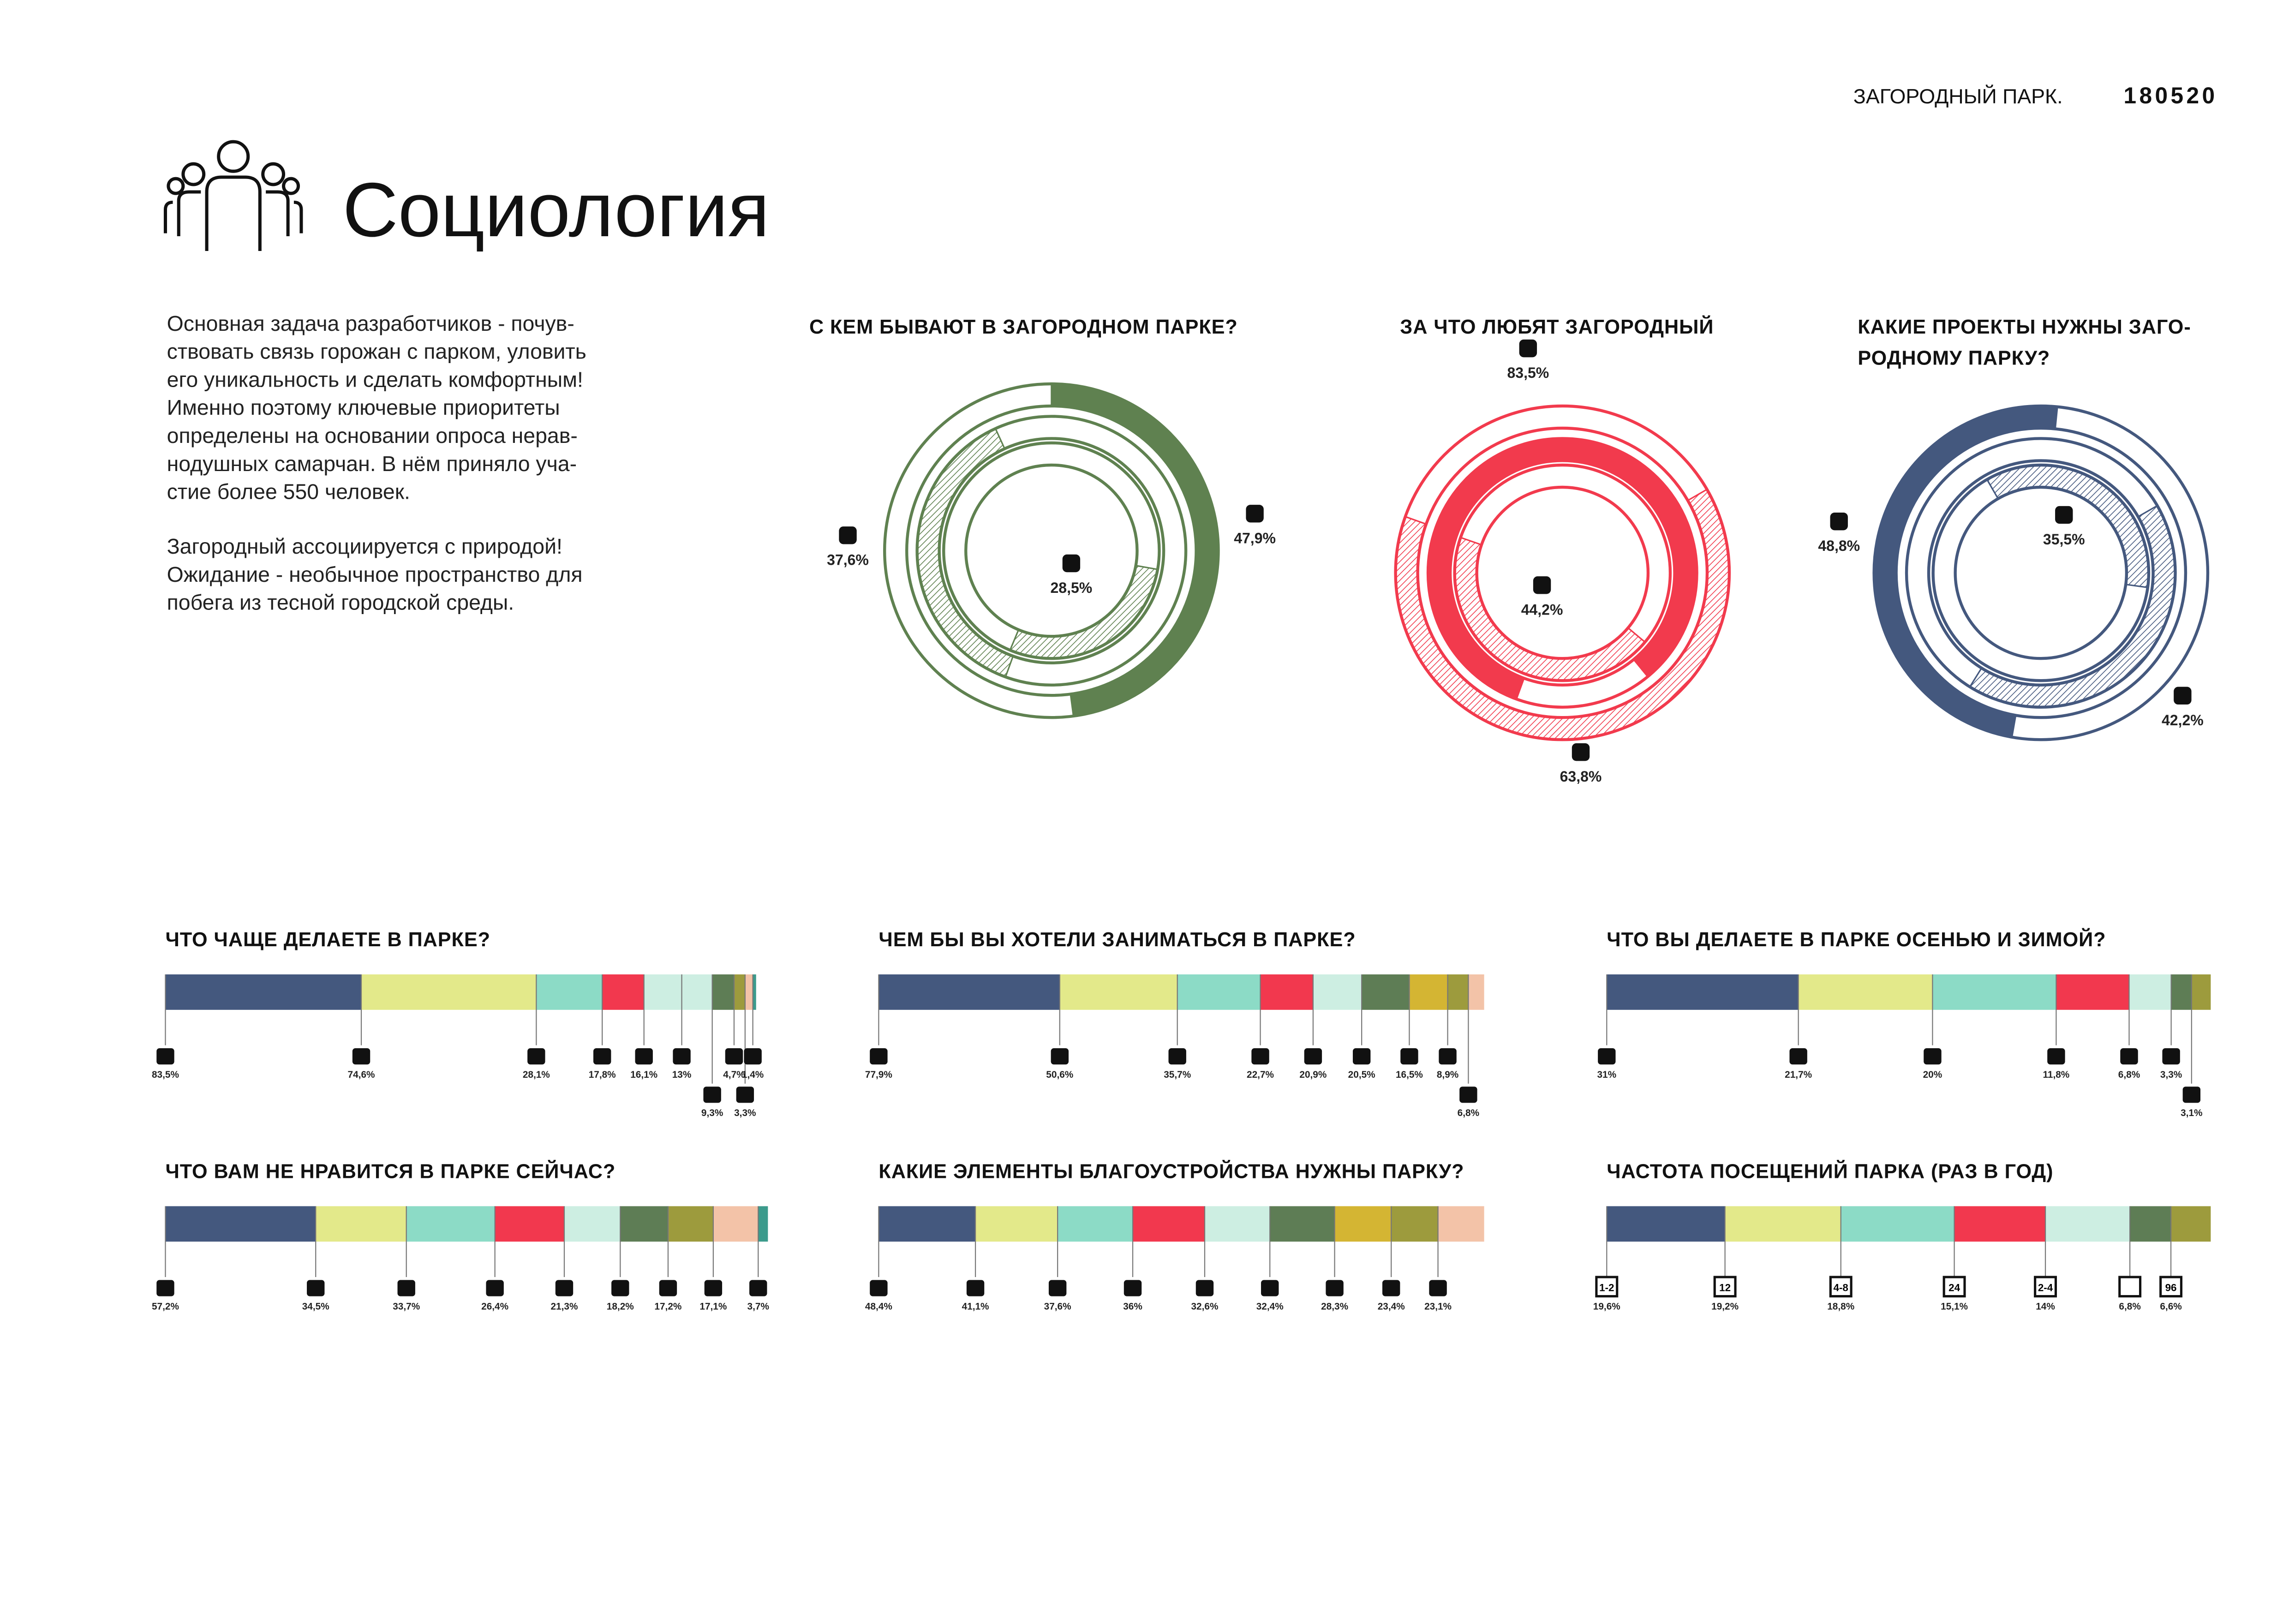  What do you see at coordinates (1725, 1306) in the screenshot?
I see `value-label: 19,2%` at bounding box center [1725, 1306].